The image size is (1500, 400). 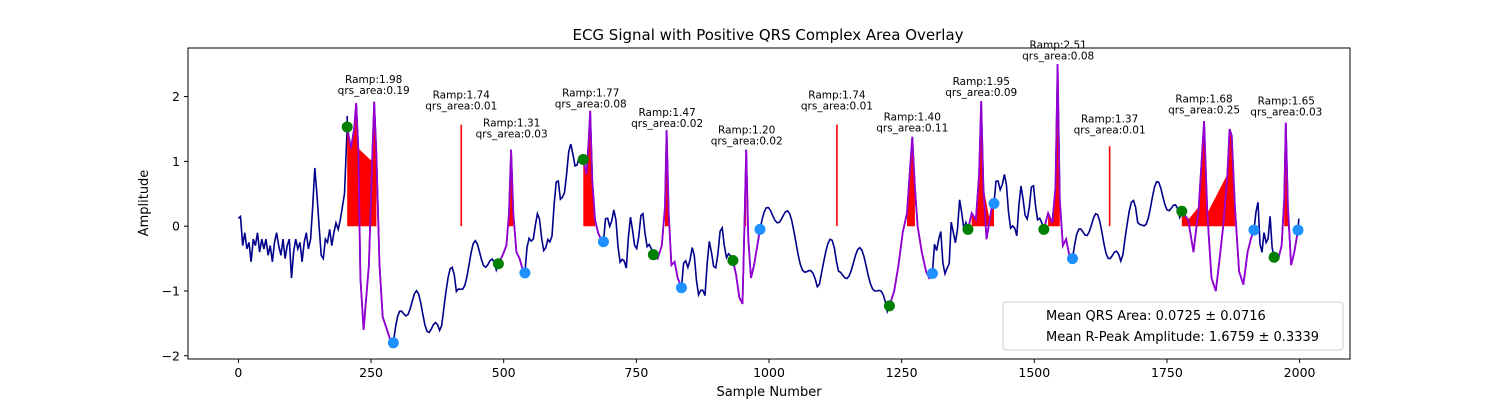 I want to click on x-tick-label: 500, so click(x=504, y=372).